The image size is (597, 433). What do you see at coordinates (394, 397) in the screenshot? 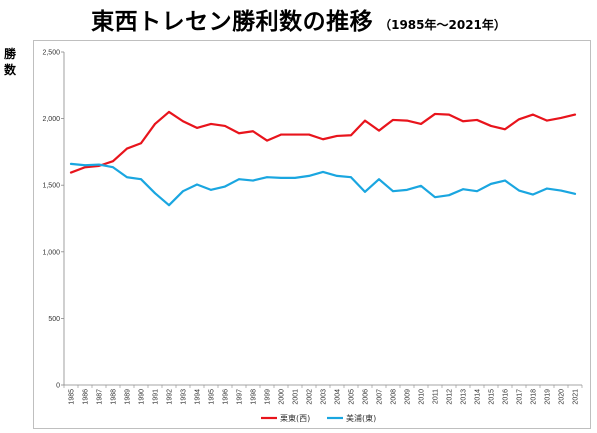
I see `x-tick-label: 2008` at bounding box center [394, 397].